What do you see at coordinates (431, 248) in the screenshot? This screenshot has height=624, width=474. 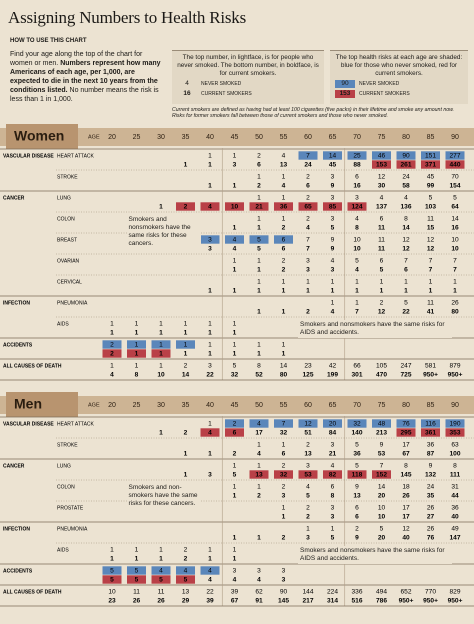 I see `smoker-value: 12` at bounding box center [431, 248].